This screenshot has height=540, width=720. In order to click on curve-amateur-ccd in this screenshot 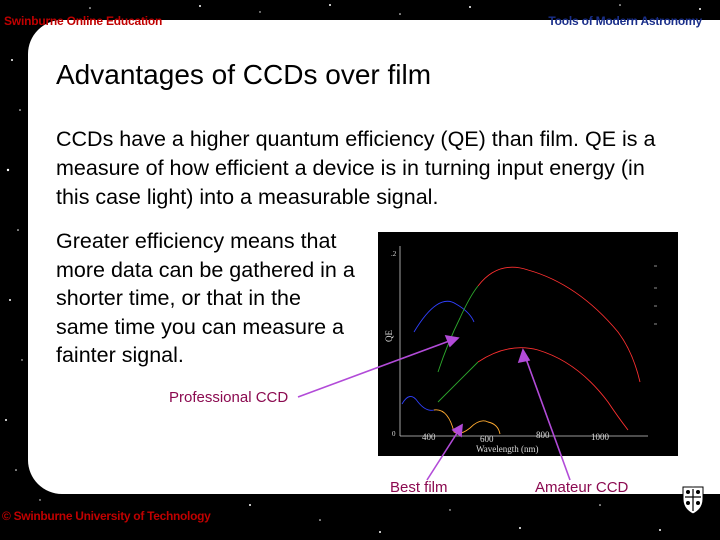, I will do `click(458, 382)`.